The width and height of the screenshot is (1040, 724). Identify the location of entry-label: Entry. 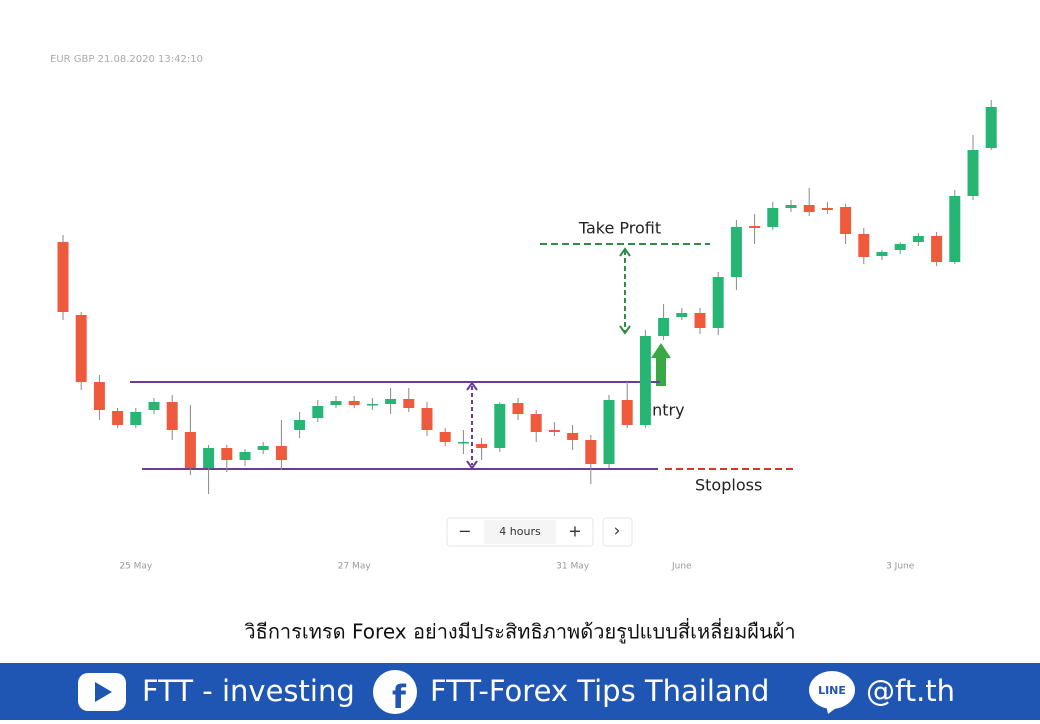
(663, 410).